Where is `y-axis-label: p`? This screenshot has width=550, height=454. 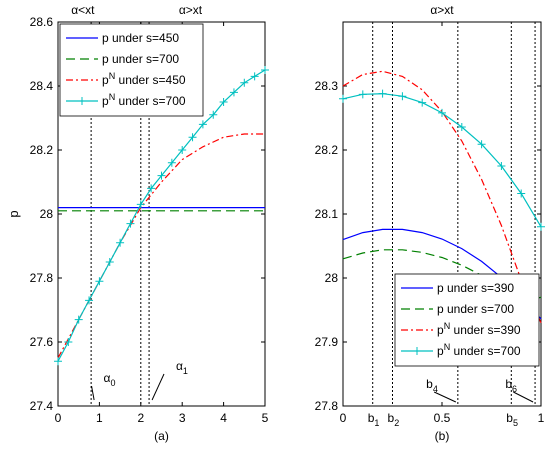
y-axis-label: p is located at coordinates (13, 213).